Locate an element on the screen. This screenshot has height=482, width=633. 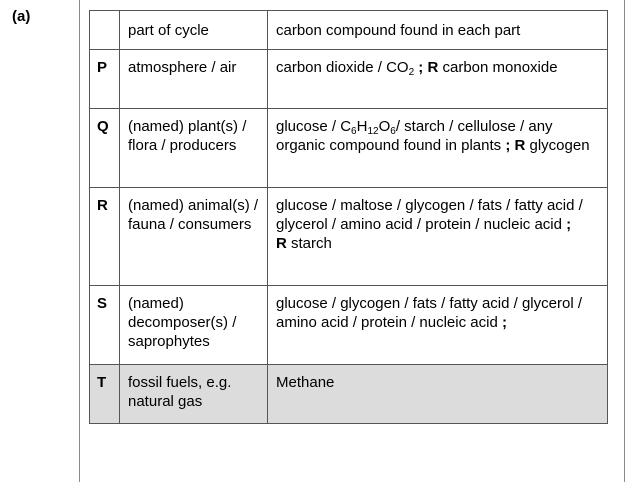
part-of-cycle-cell: (named) animal(s) / fauna / consumers is located at coordinates (193, 236).